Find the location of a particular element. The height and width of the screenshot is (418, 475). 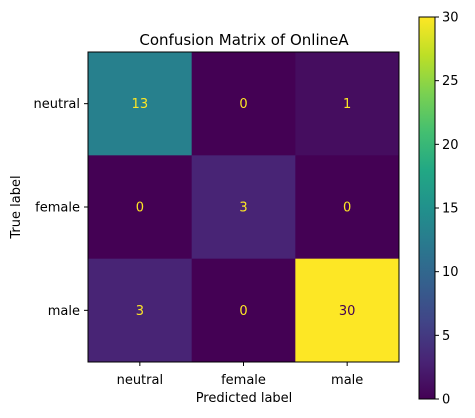

chart-title: Confusion Matrix of OnlineA is located at coordinates (244, 40).